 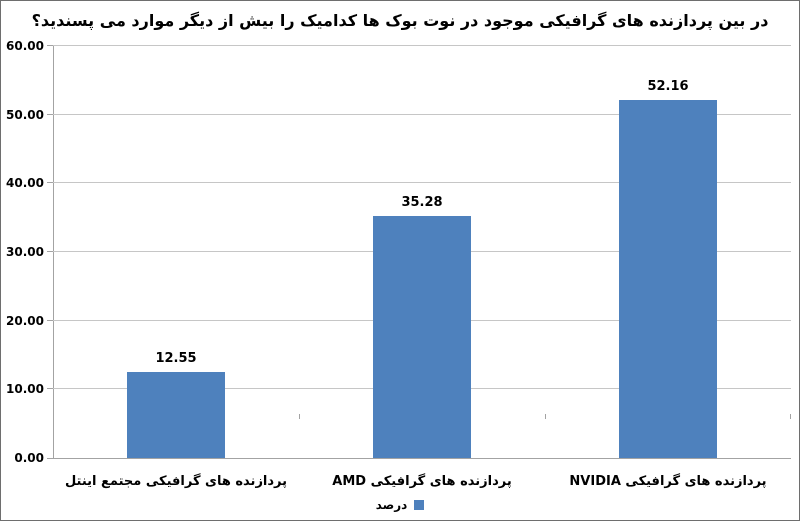 What do you see at coordinates (25, 183) in the screenshot?
I see `y-tick-label: 40.00` at bounding box center [25, 183].